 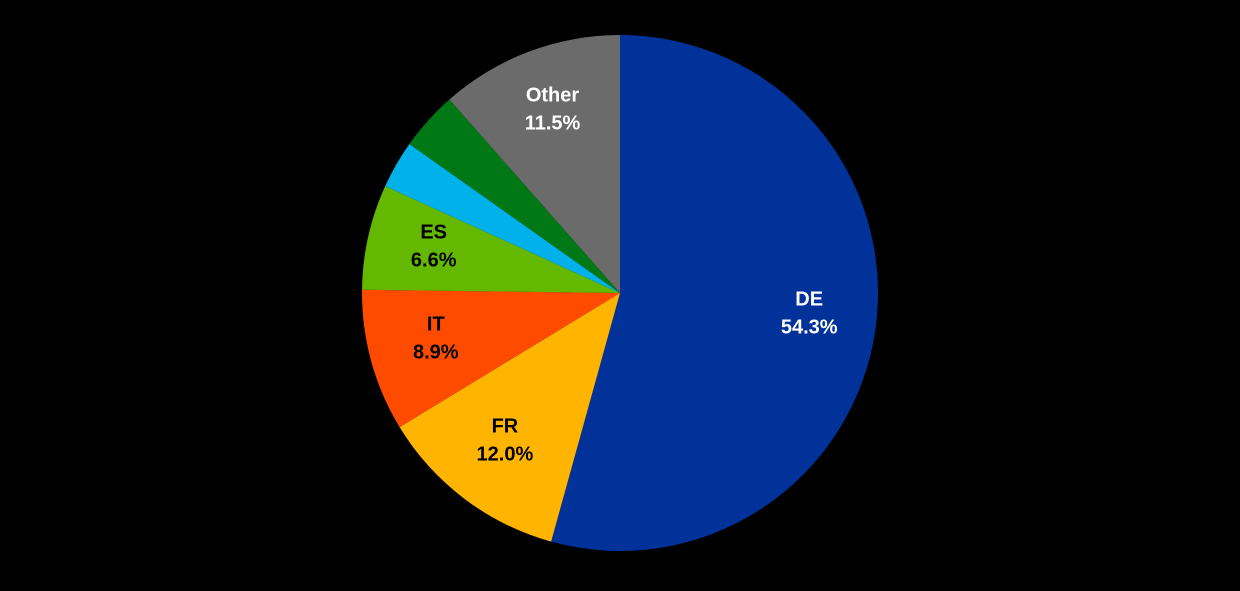 What do you see at coordinates (436, 338) in the screenshot?
I see `slice-label-it: IT 8.9%` at bounding box center [436, 338].